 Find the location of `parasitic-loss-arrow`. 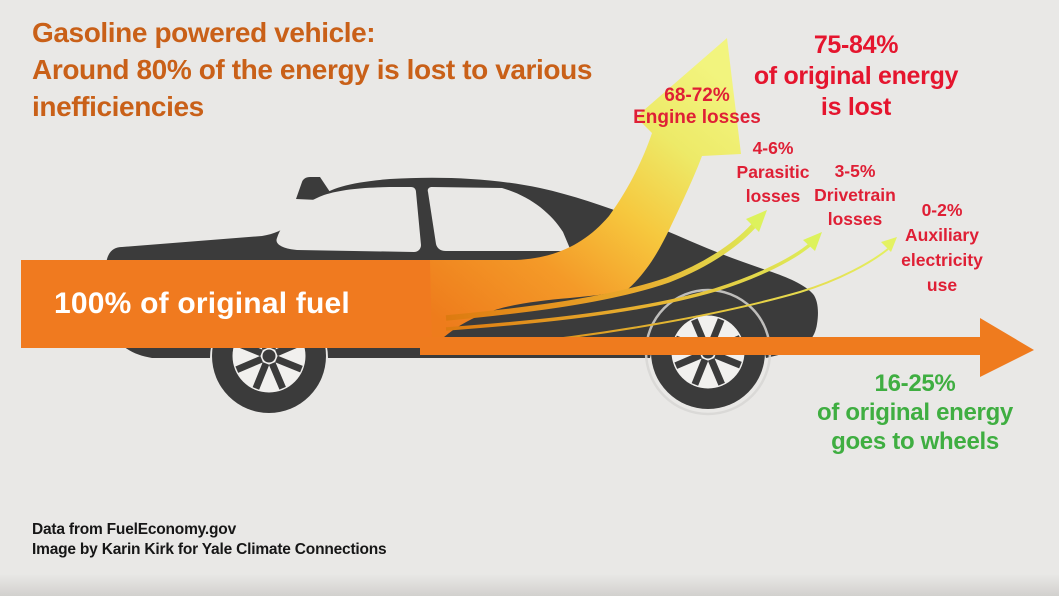

parasitic-loss-arrow is located at coordinates (606, 265).